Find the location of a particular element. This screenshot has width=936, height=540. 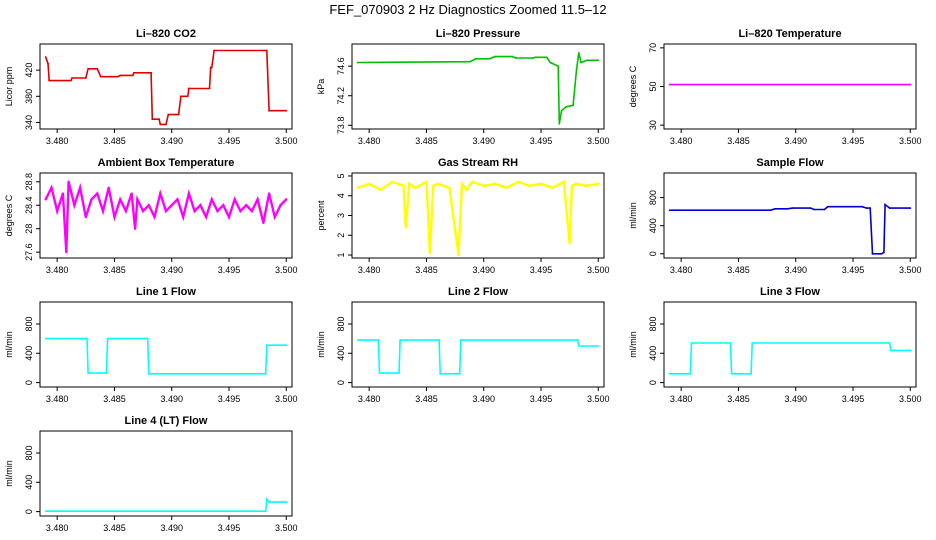

y-tick-label: 340 is located at coordinates (29, 122).